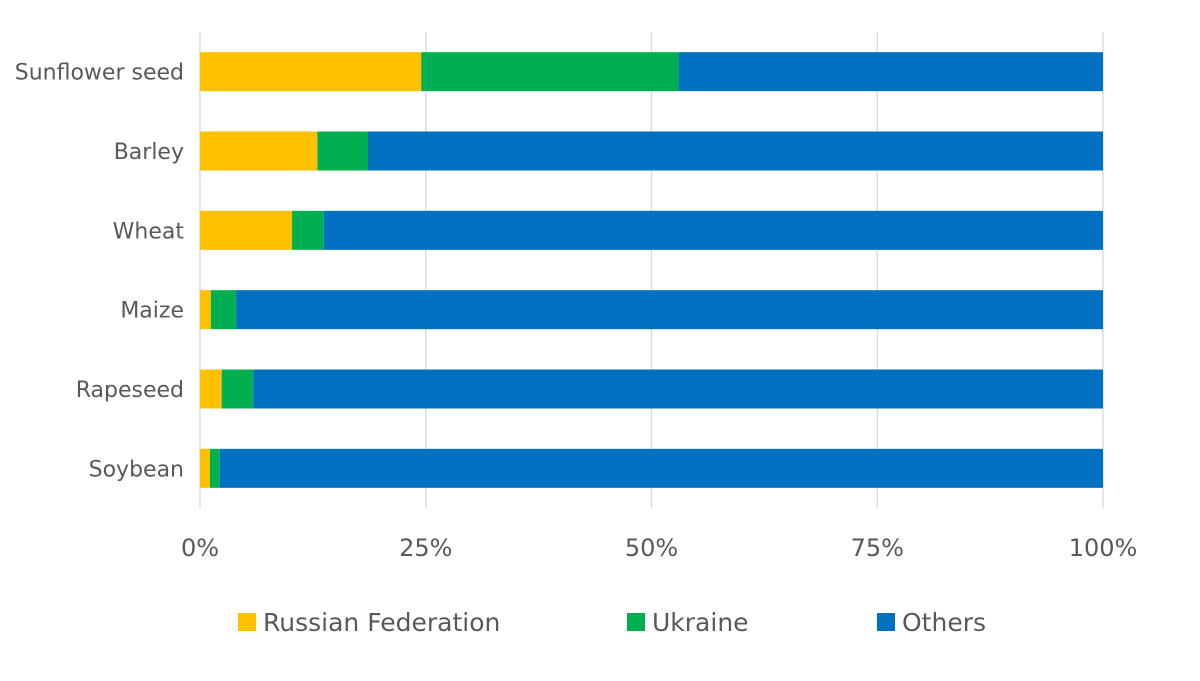  I want to click on legend-swatch-ukraine, so click(636, 622).